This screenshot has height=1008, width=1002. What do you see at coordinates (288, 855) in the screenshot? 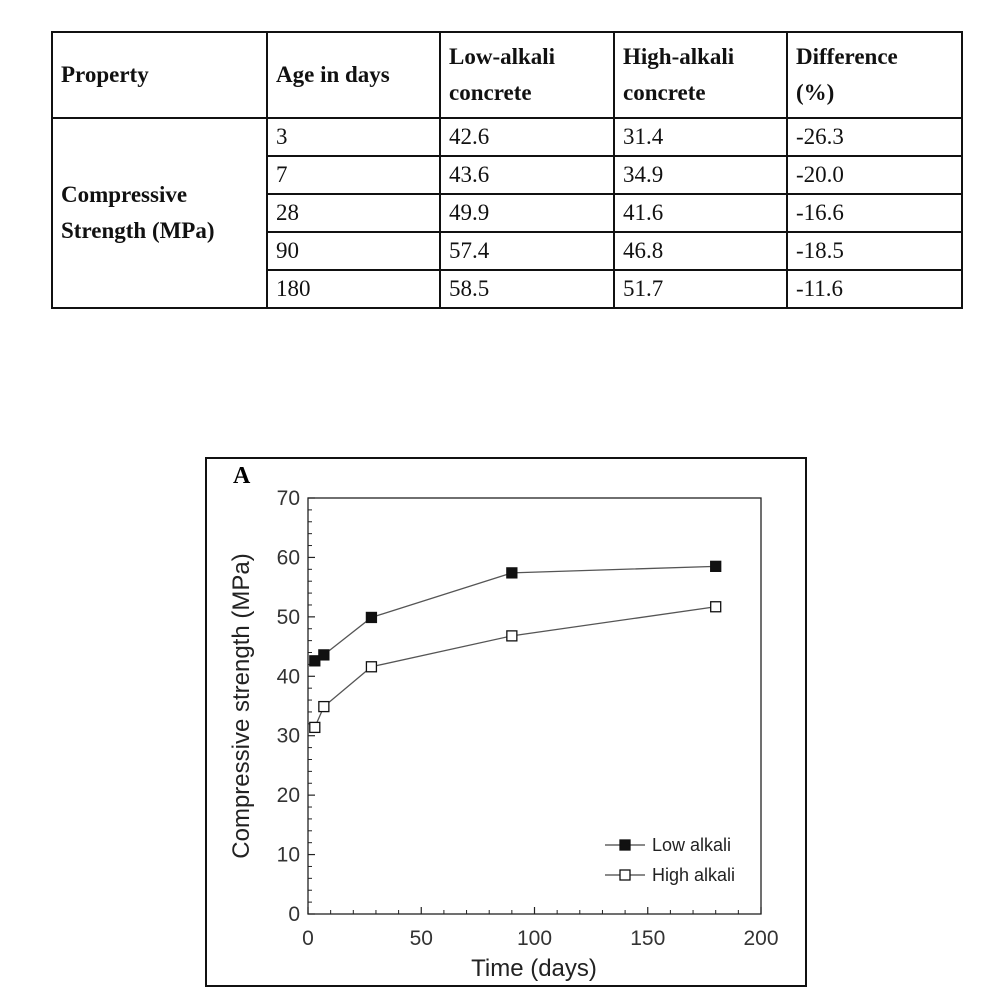
I see `y-tick-label: 10` at bounding box center [288, 855].